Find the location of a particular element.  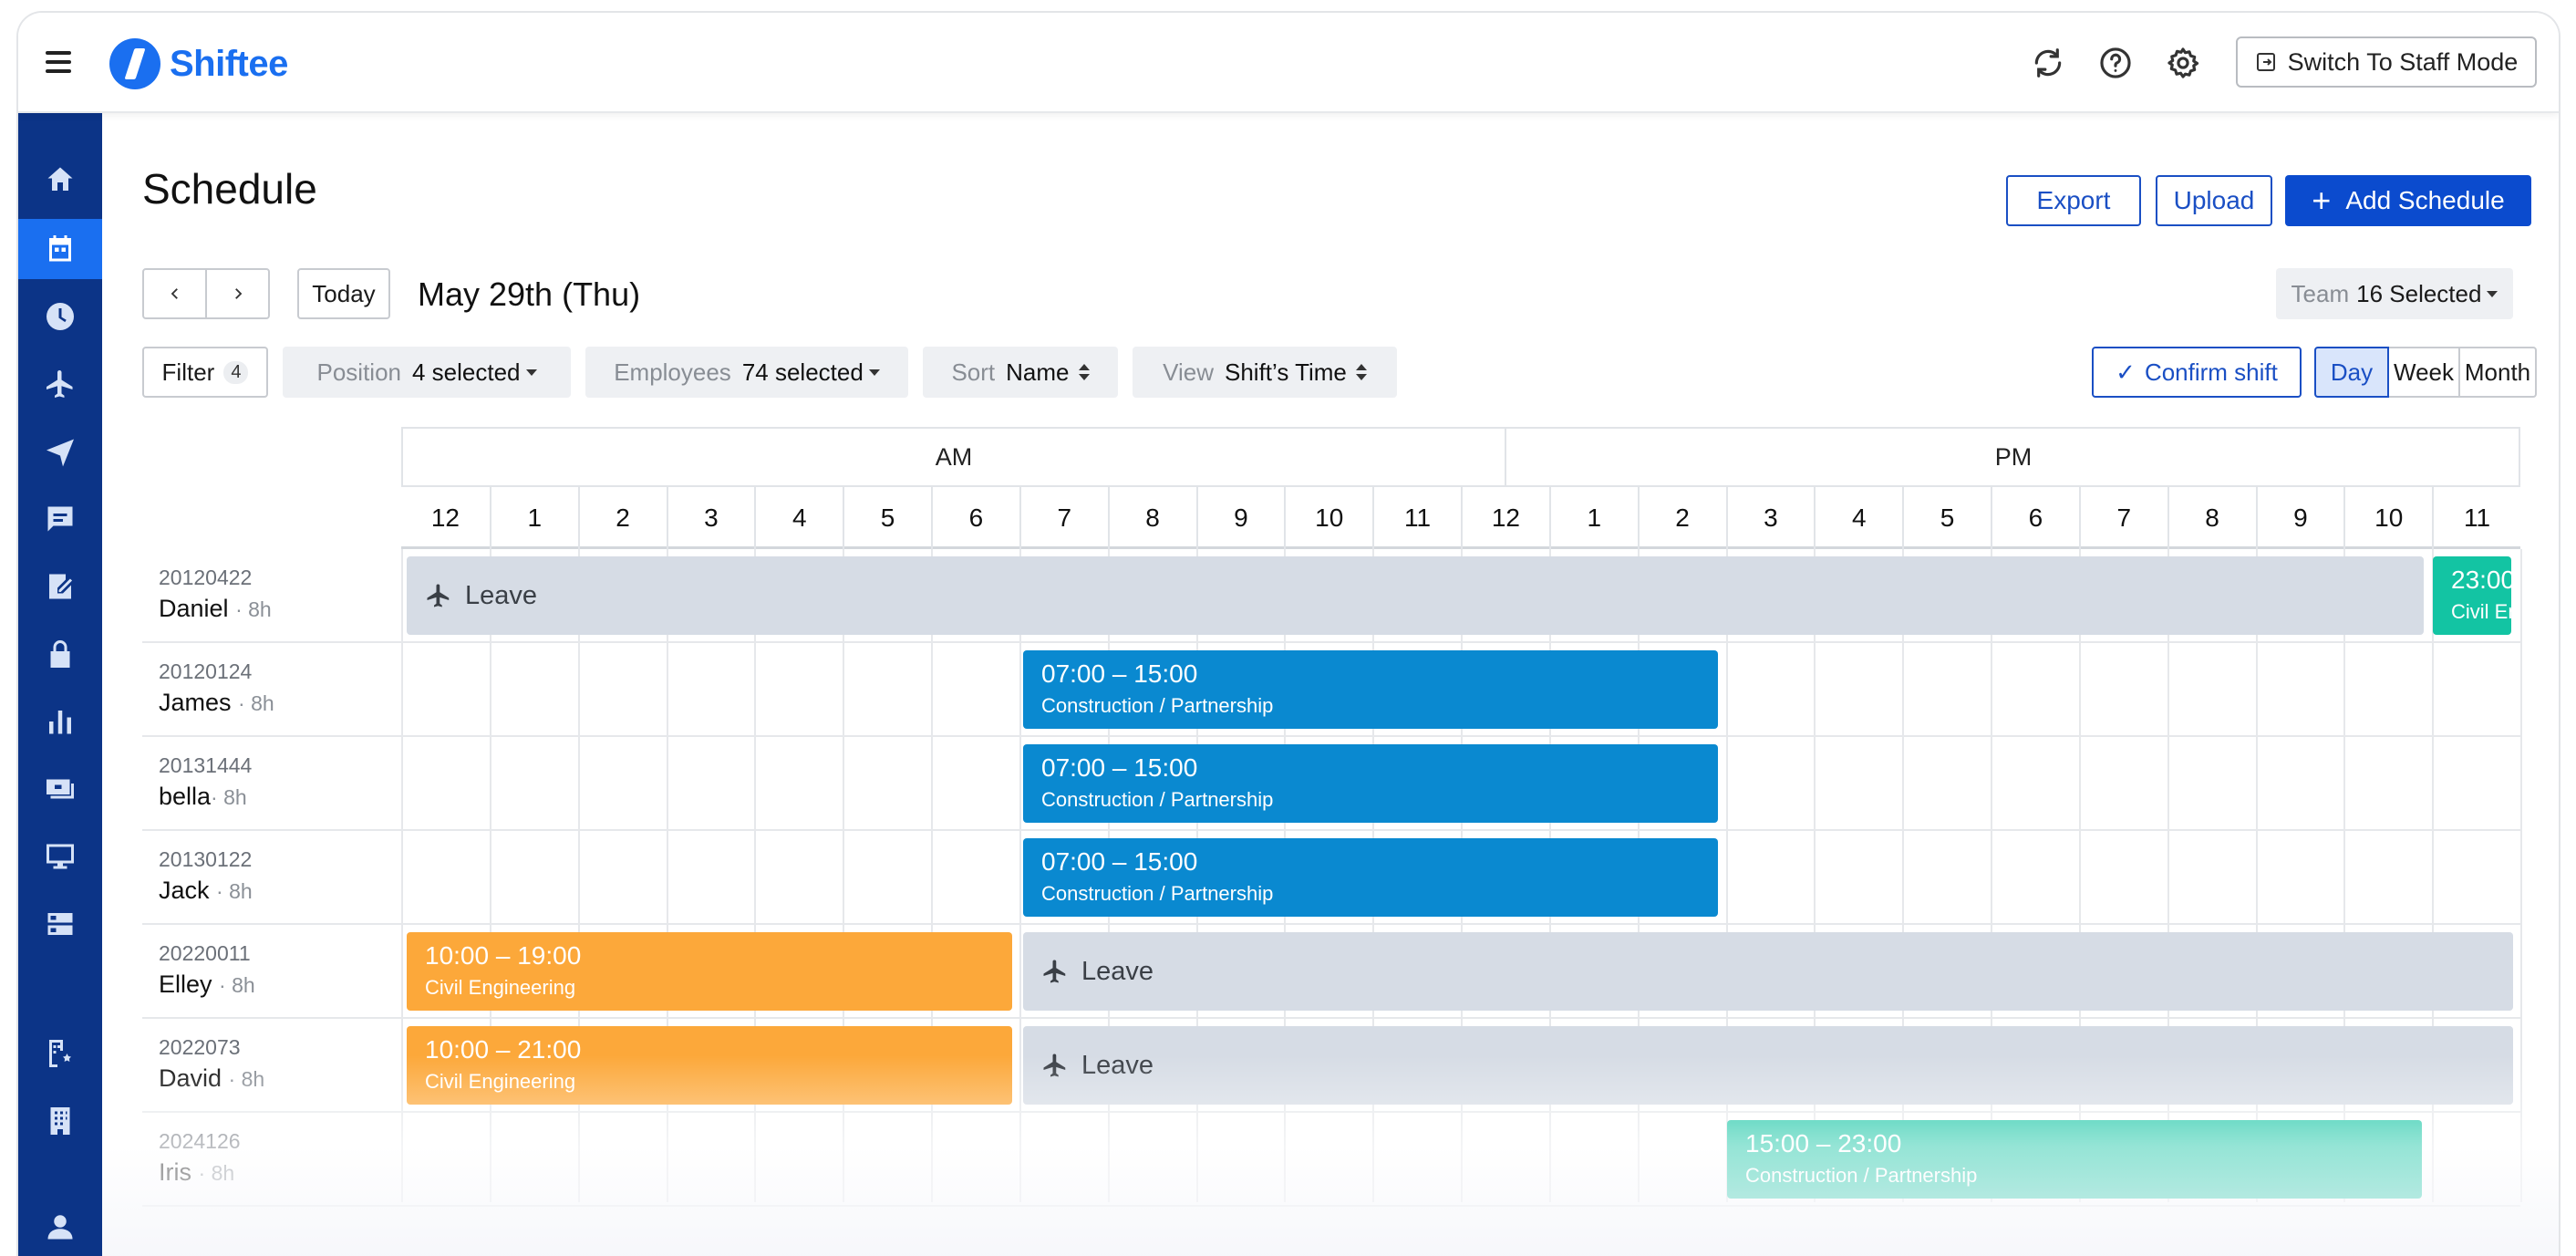

logo: Shiftee is located at coordinates (198, 63).